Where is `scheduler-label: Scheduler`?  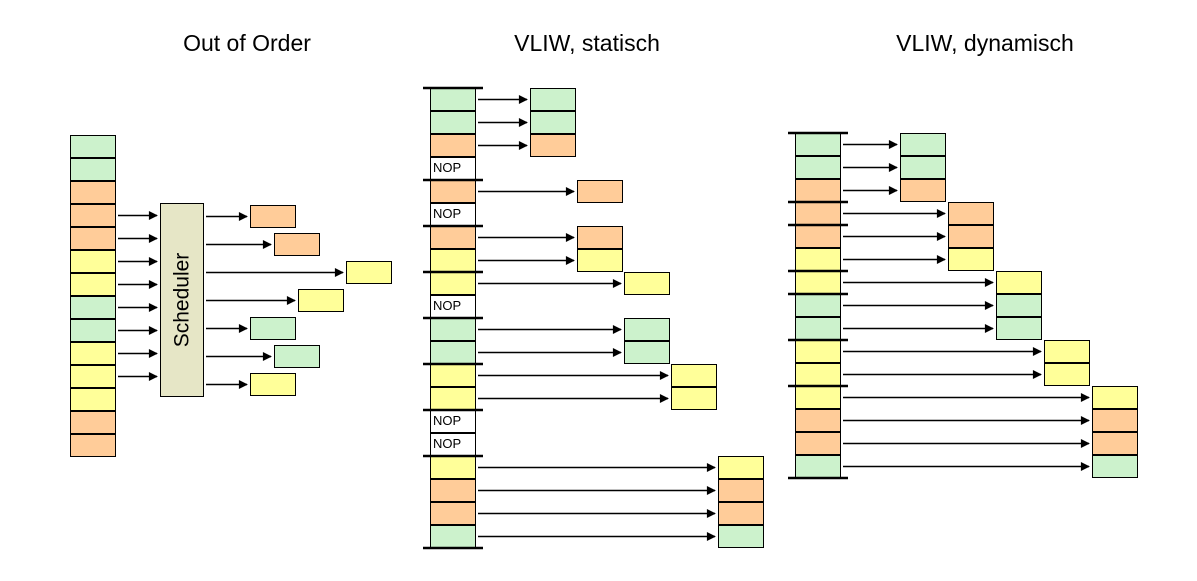 scheduler-label: Scheduler is located at coordinates (181, 300).